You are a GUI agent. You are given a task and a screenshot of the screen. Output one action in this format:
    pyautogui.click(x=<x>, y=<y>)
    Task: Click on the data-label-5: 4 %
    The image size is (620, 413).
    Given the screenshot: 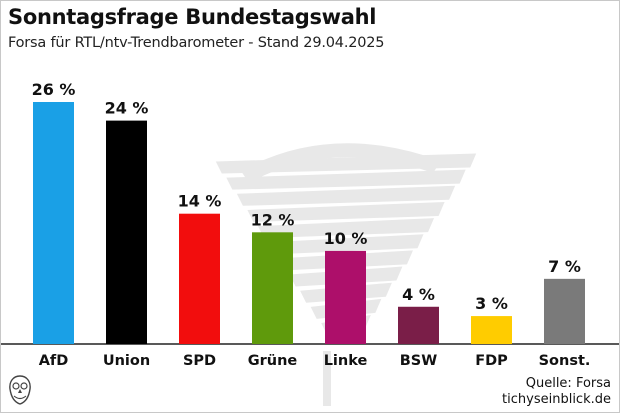 What is the action you would take?
    pyautogui.click(x=418, y=294)
    